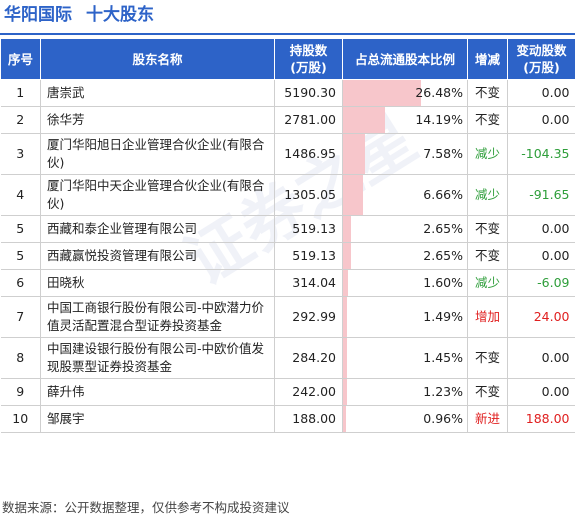 The width and height of the screenshot is (575, 519). I want to click on change-status: 新进, so click(487, 419).